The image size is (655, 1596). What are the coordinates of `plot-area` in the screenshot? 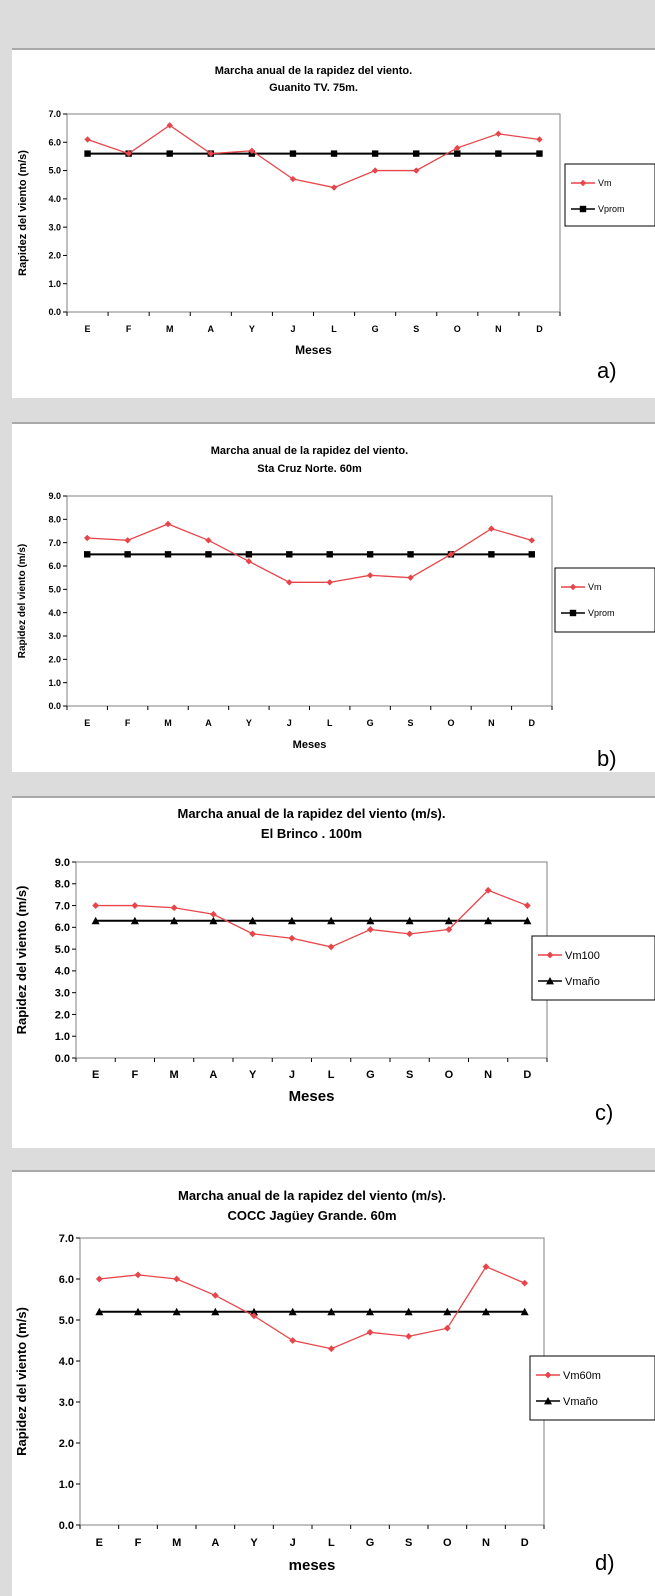 It's located at (309, 601).